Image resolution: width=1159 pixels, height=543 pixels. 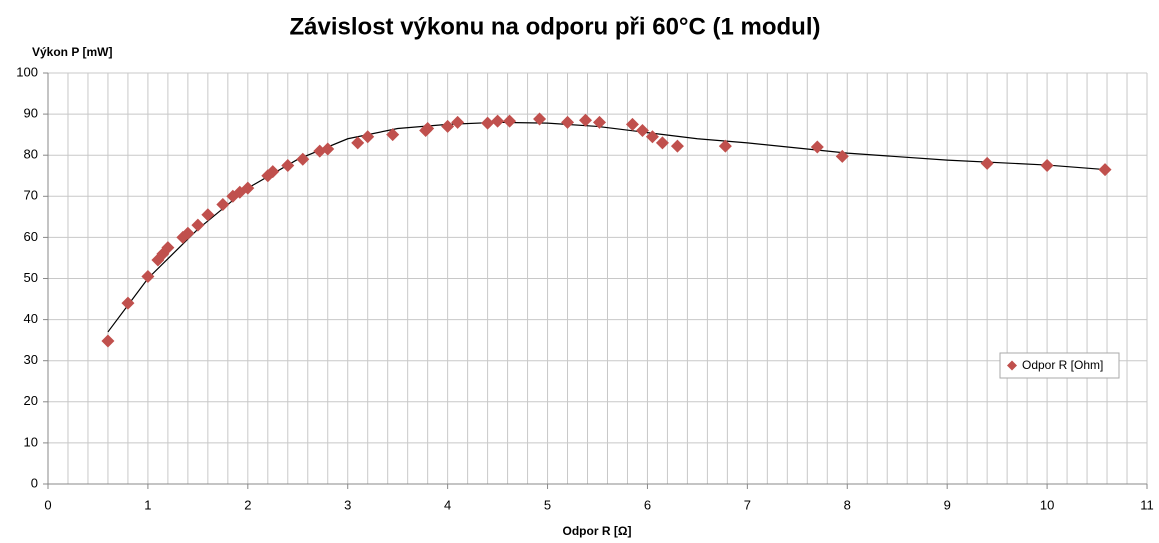 What do you see at coordinates (1012, 365) in the screenshot?
I see `legend-marker` at bounding box center [1012, 365].